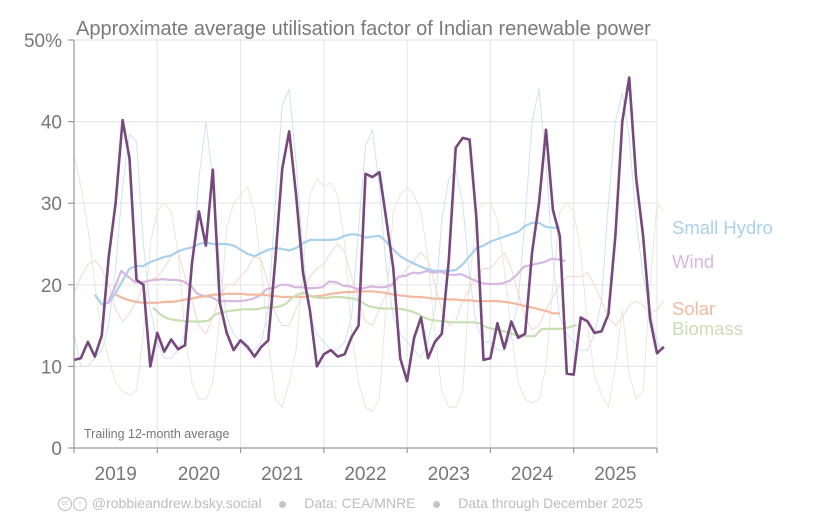  Describe the element at coordinates (56, 449) in the screenshot. I see `y-tick-label: 0` at that location.